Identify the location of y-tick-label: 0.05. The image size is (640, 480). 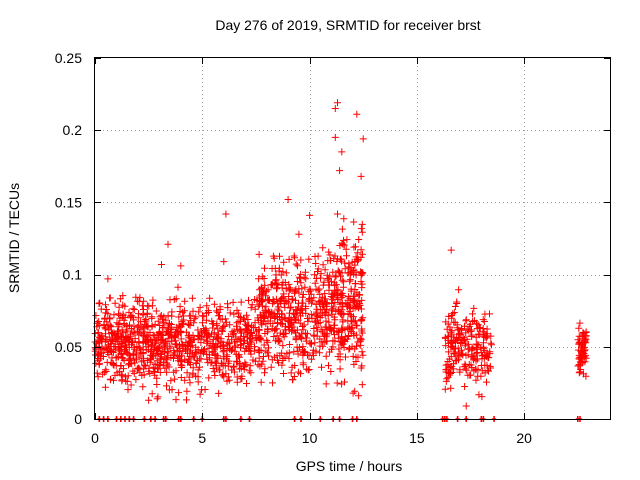
(68, 347).